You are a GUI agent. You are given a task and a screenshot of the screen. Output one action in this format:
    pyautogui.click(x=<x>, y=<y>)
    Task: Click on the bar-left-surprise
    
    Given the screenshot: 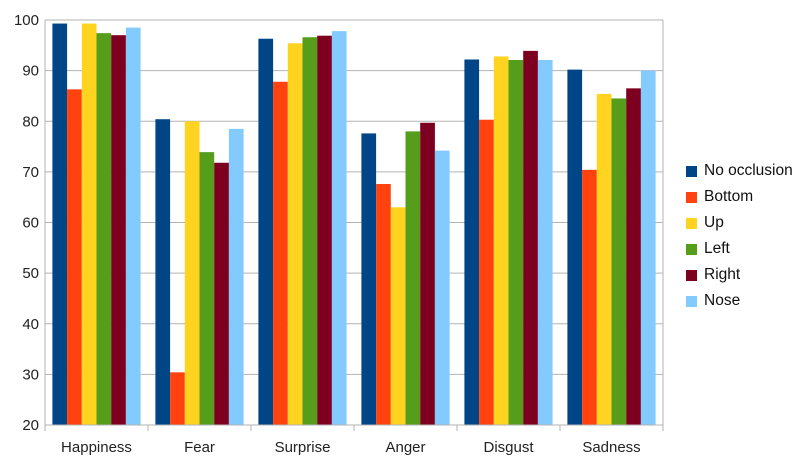 What is the action you would take?
    pyautogui.click(x=310, y=231)
    